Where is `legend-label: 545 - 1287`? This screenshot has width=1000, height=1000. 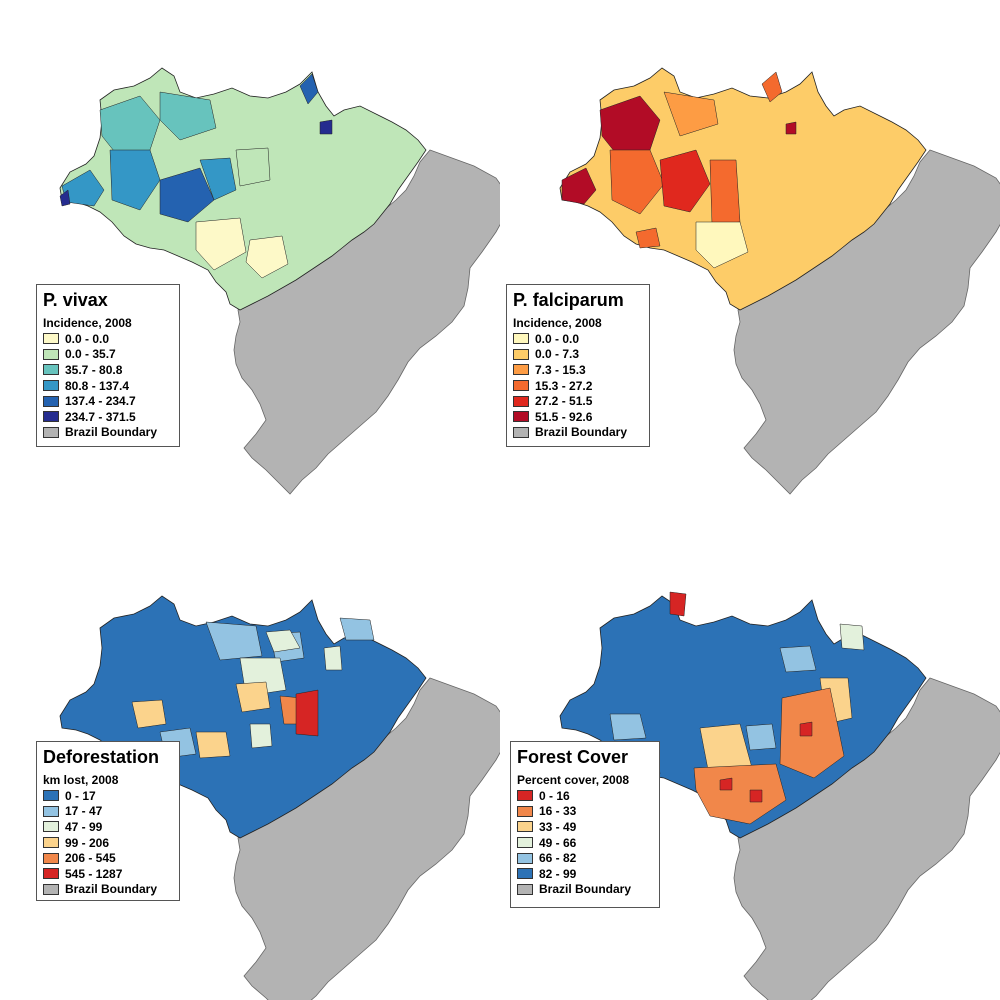
legend-label: 545 - 1287 is located at coordinates (94, 873).